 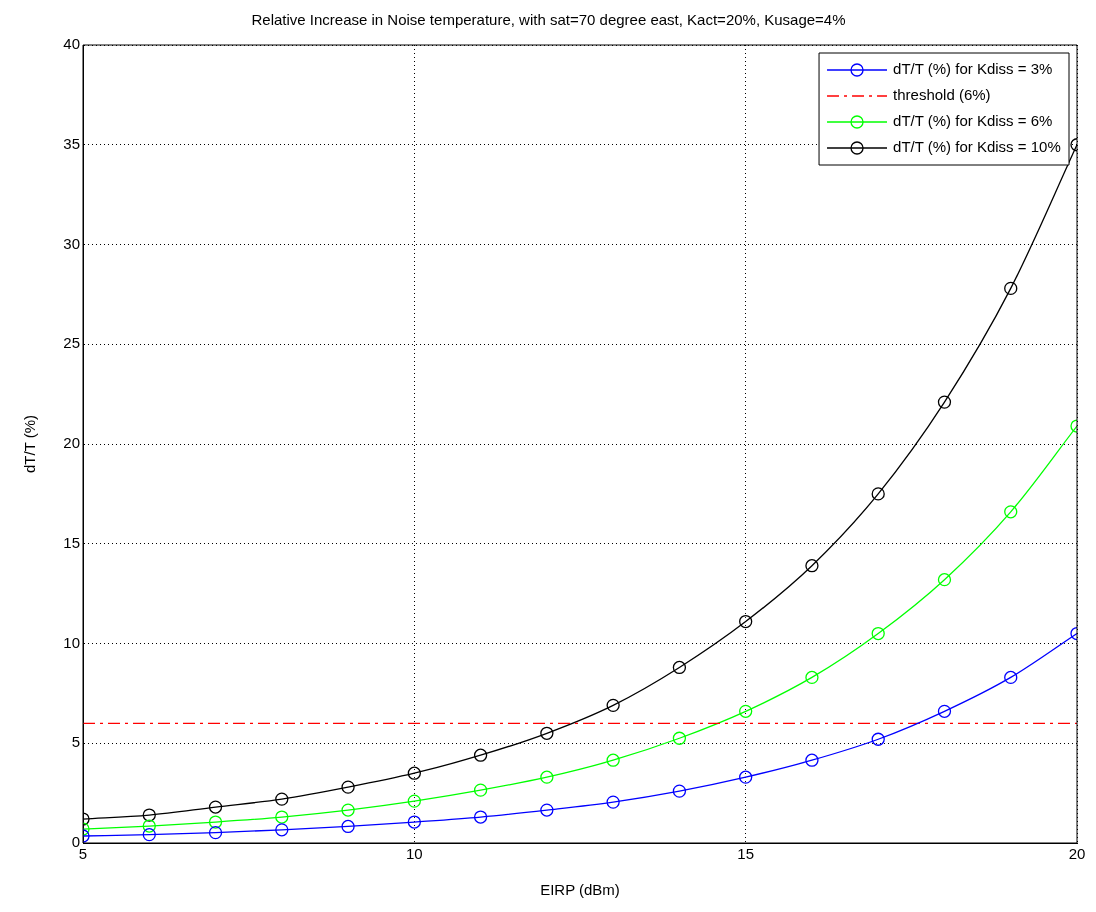 What do you see at coordinates (71, 343) in the screenshot?
I see `y-tick-label: 25` at bounding box center [71, 343].